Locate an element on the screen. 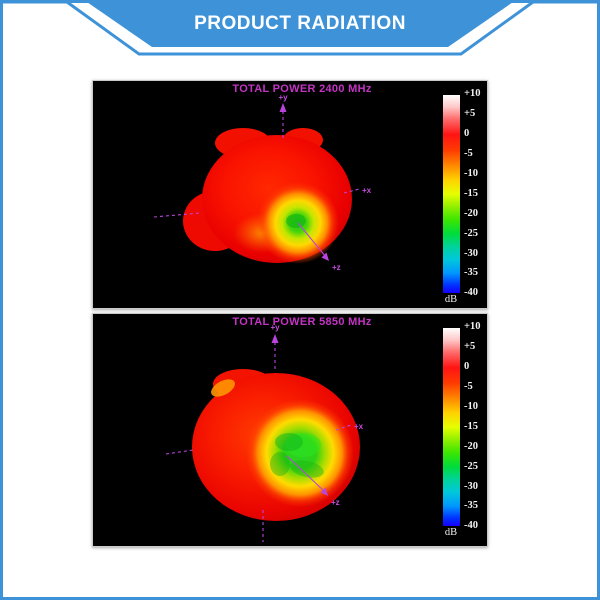 This screenshot has height=600, width=600. plot-title-5850mhz: TOTAL POWER 5850 MHz is located at coordinates (302, 322).